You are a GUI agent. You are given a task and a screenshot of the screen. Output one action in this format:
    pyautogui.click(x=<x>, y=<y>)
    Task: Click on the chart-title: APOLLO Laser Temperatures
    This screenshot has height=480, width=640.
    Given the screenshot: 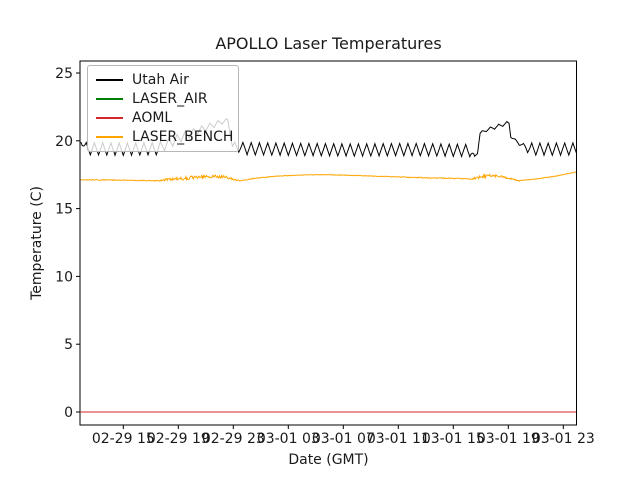 What is the action you would take?
    pyautogui.click(x=328, y=43)
    